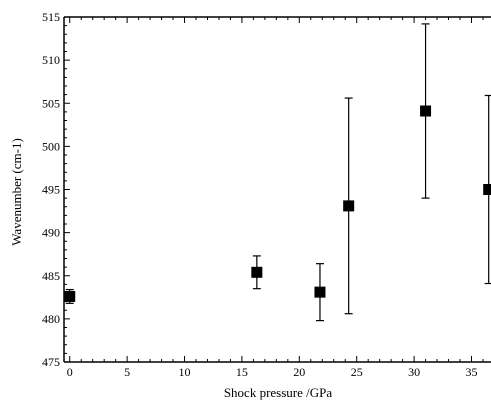  I want to click on y-tick-label: 485, so click(51, 276).